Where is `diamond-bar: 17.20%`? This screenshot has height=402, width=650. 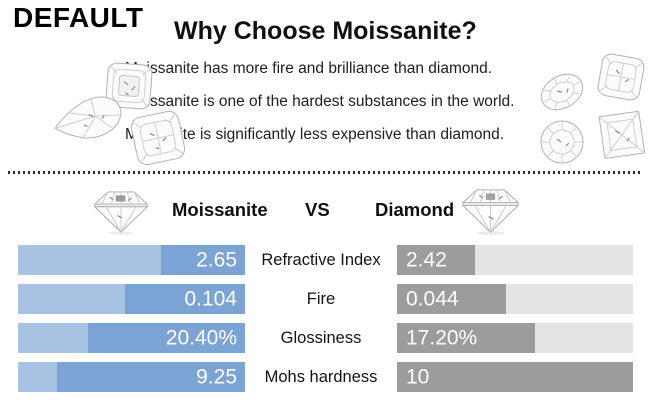 diamond-bar: 17.20% is located at coordinates (515, 338).